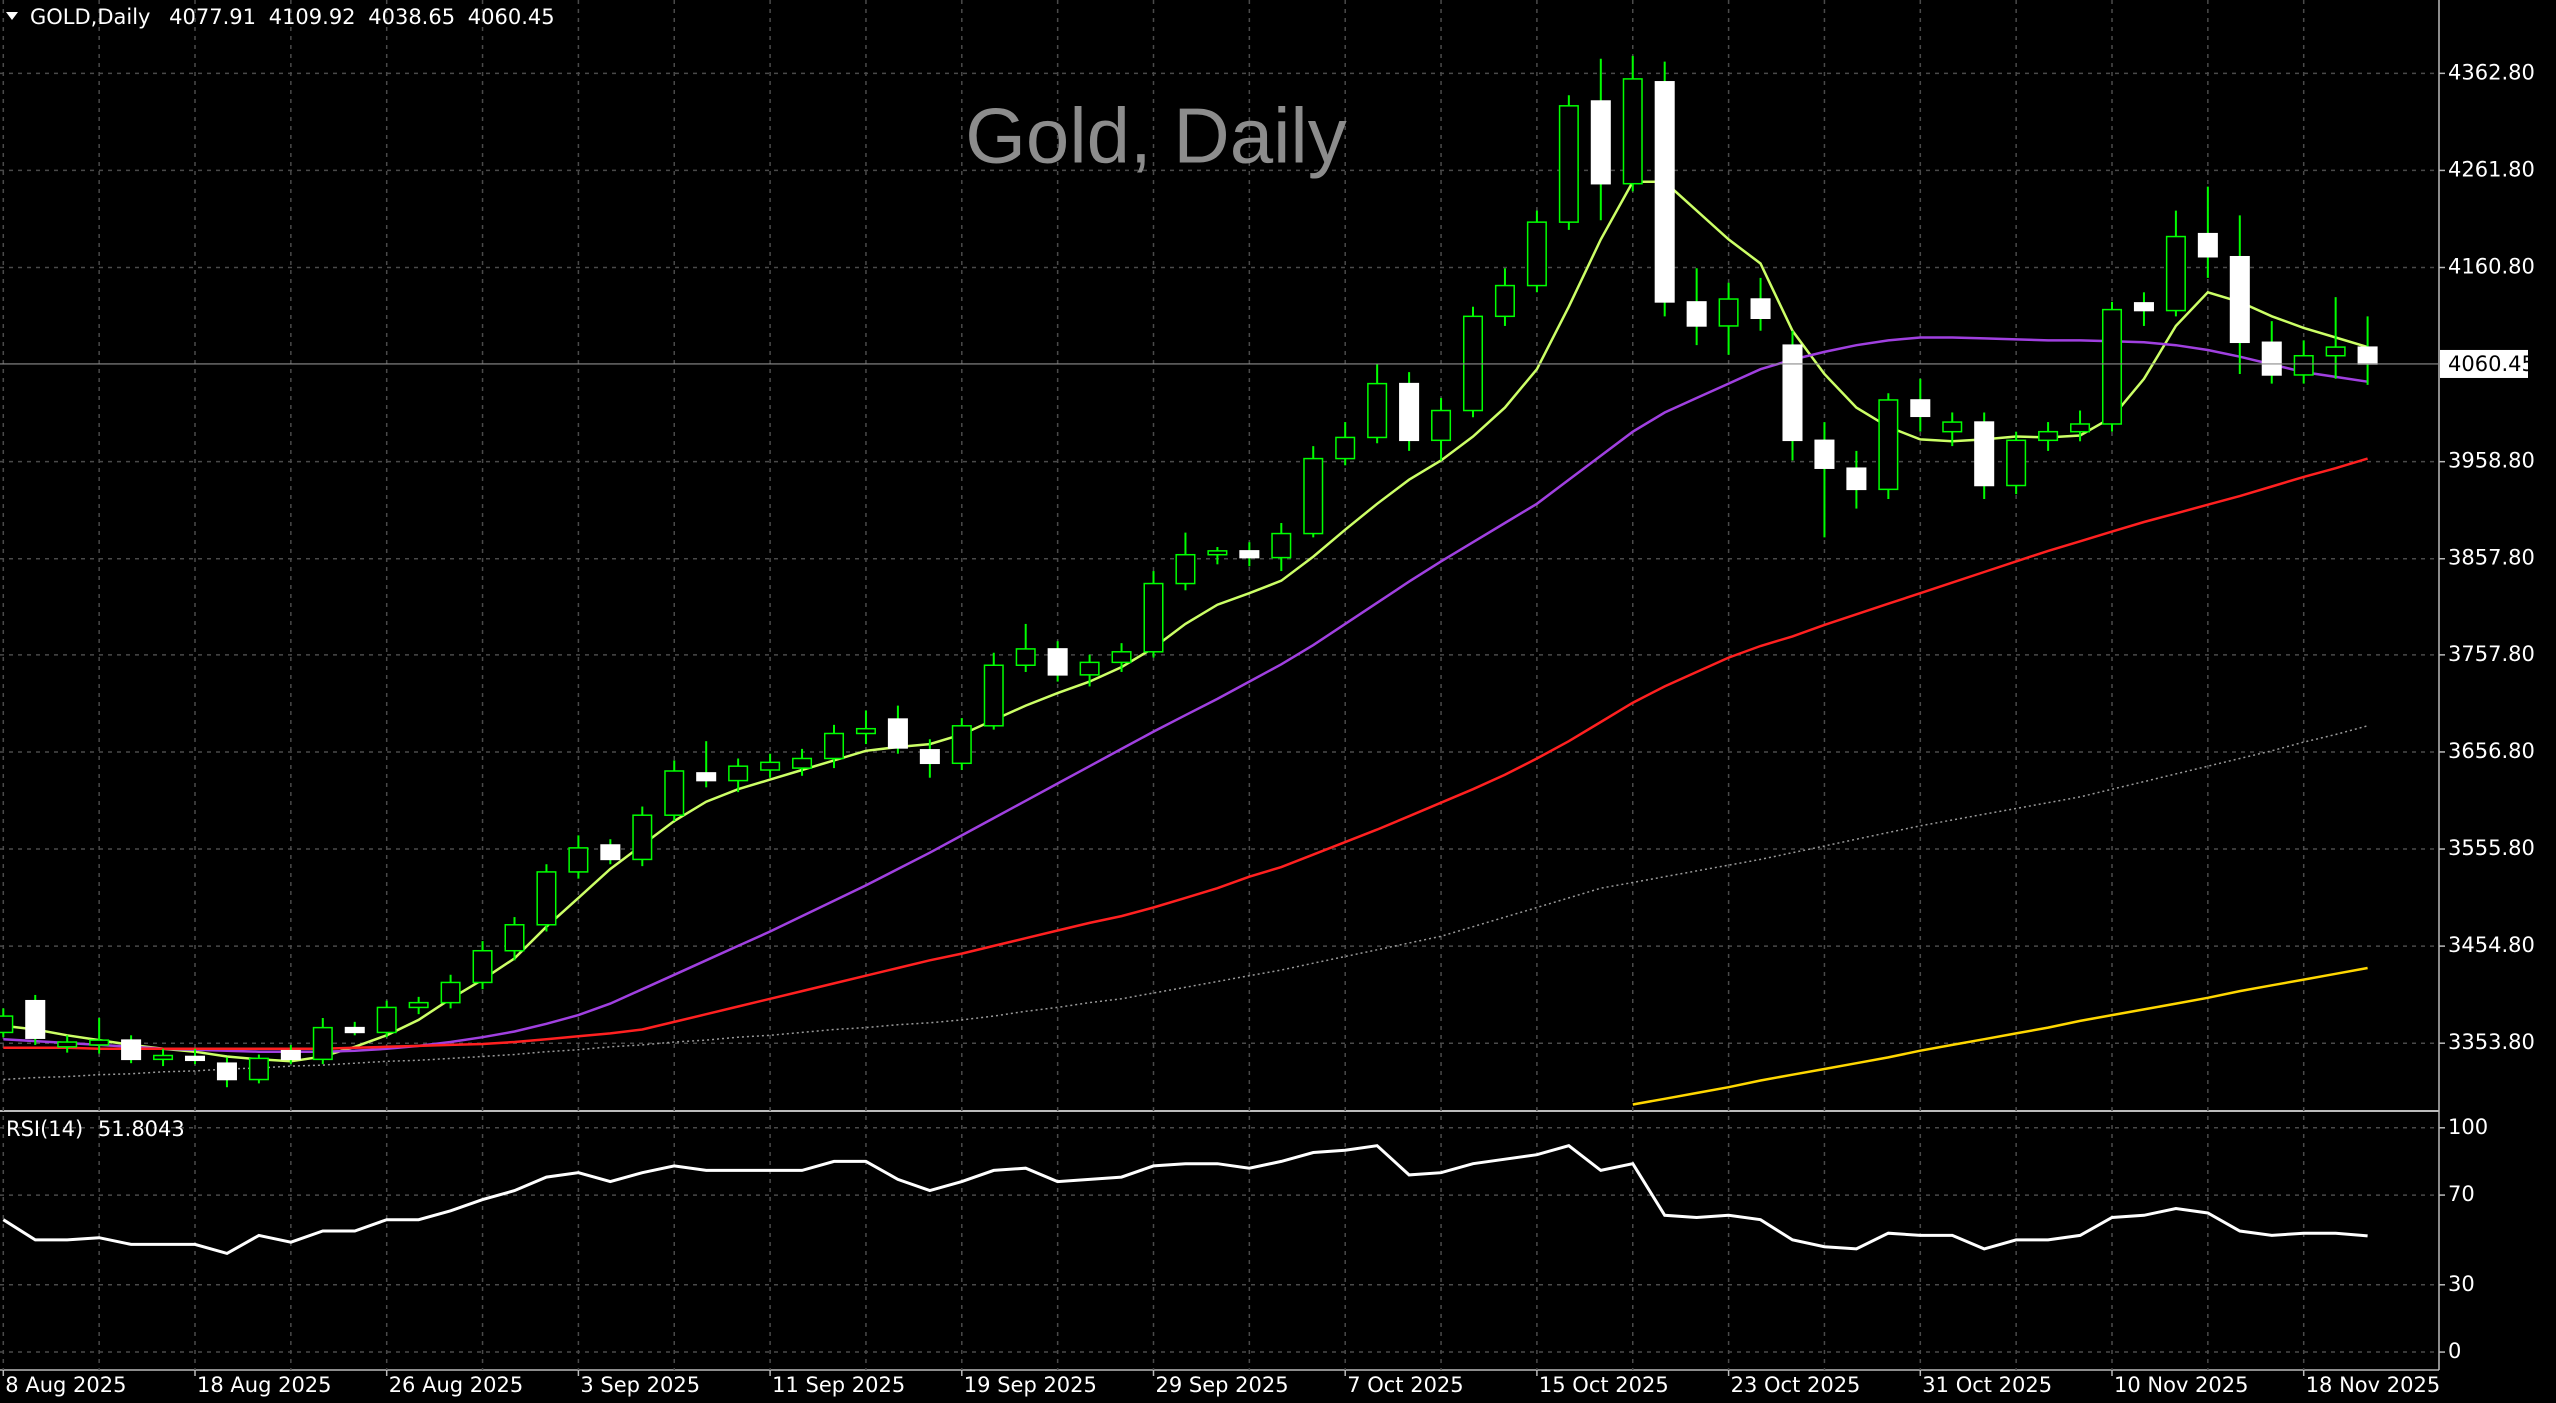 This screenshot has width=2556, height=1403. Describe the element at coordinates (2461, 1284) in the screenshot. I see `y-tick-label: 30` at that location.